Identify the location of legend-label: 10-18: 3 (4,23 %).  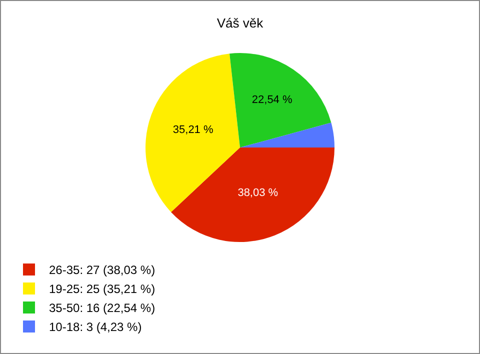
(95, 327).